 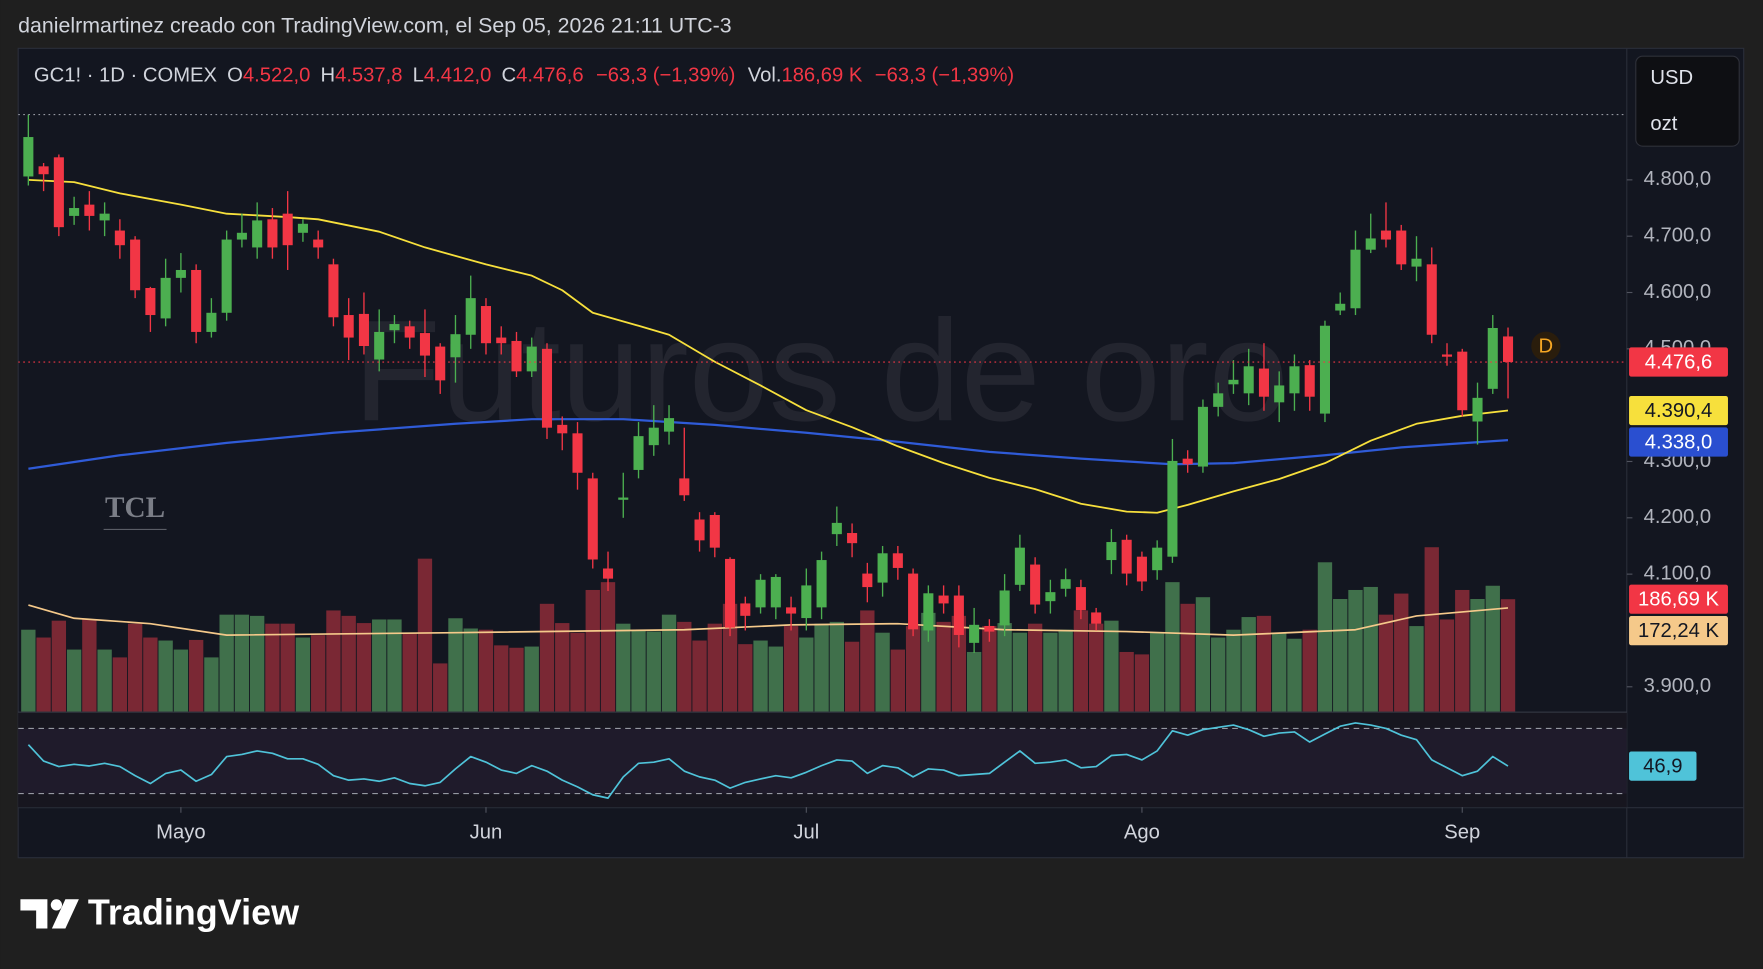 I want to click on rsi-label: 46,9, so click(x=1662, y=767).